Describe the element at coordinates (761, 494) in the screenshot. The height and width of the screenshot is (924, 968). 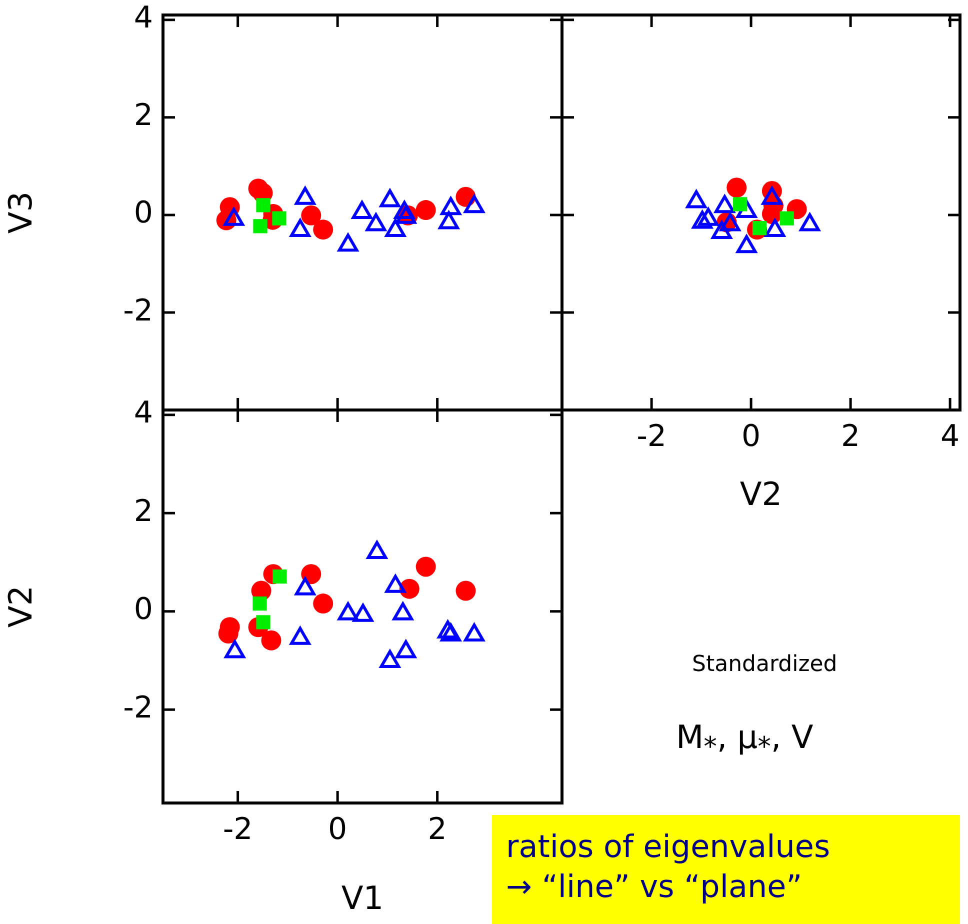
I see `x-axis-title: V2` at that location.